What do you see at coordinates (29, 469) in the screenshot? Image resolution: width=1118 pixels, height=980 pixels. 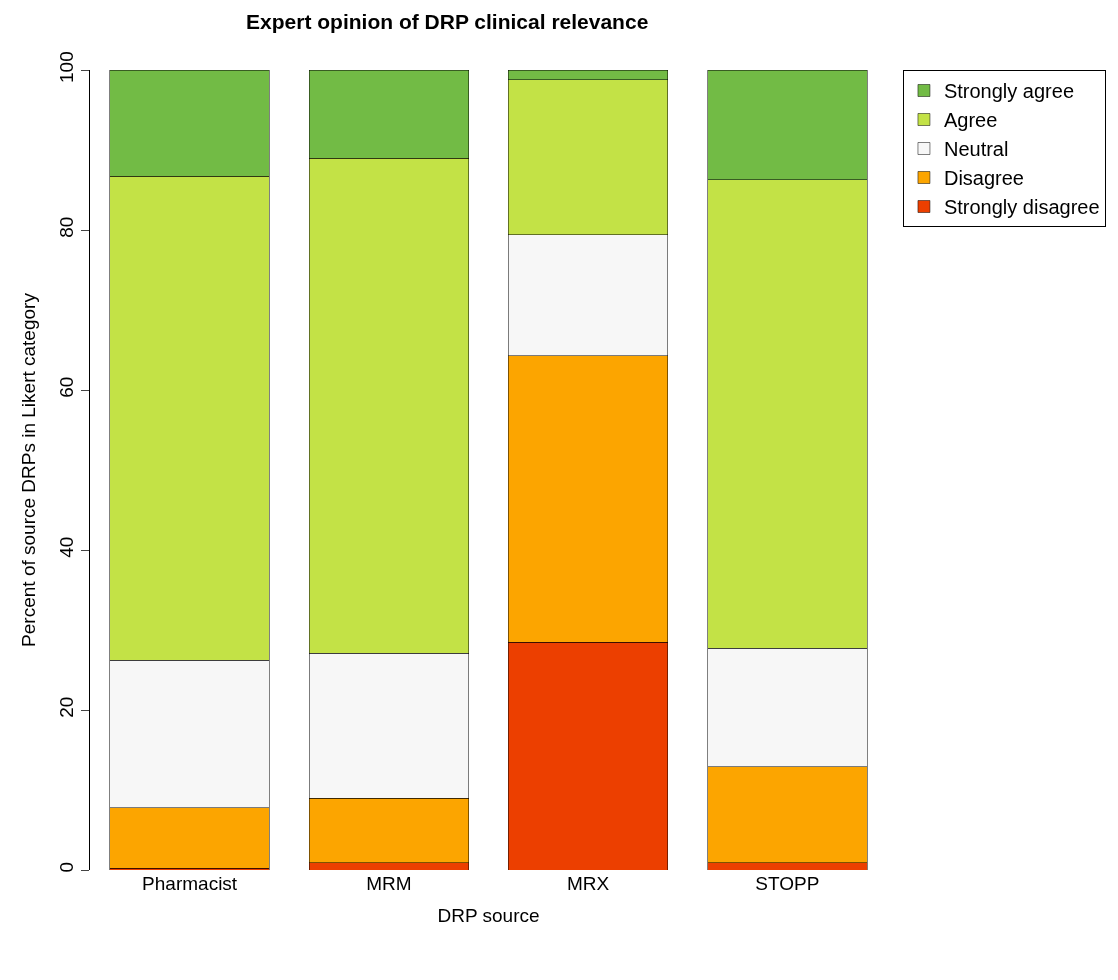 I see `y-axis-title: Percent of source DRPs in Likert category` at bounding box center [29, 469].